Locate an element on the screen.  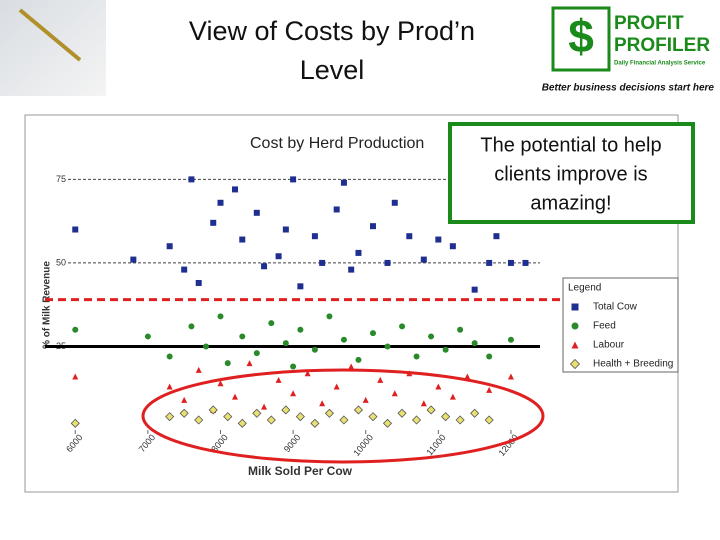
tagline: Better business decisions start here is located at coordinates (628, 88).